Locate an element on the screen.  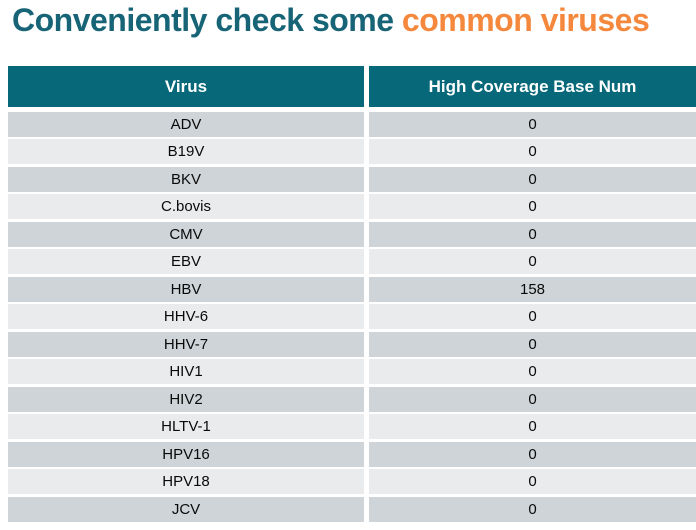
virus-name-cell: HPV16 is located at coordinates (186, 454).